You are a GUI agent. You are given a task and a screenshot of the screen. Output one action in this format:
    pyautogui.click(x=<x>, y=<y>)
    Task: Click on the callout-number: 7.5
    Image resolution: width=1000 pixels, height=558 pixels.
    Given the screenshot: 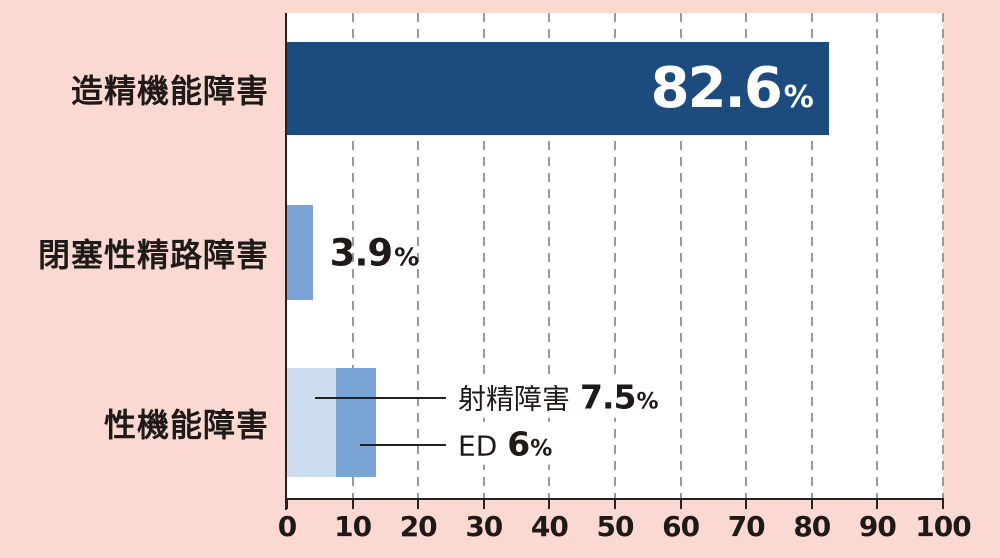 What is the action you would take?
    pyautogui.click(x=608, y=397)
    